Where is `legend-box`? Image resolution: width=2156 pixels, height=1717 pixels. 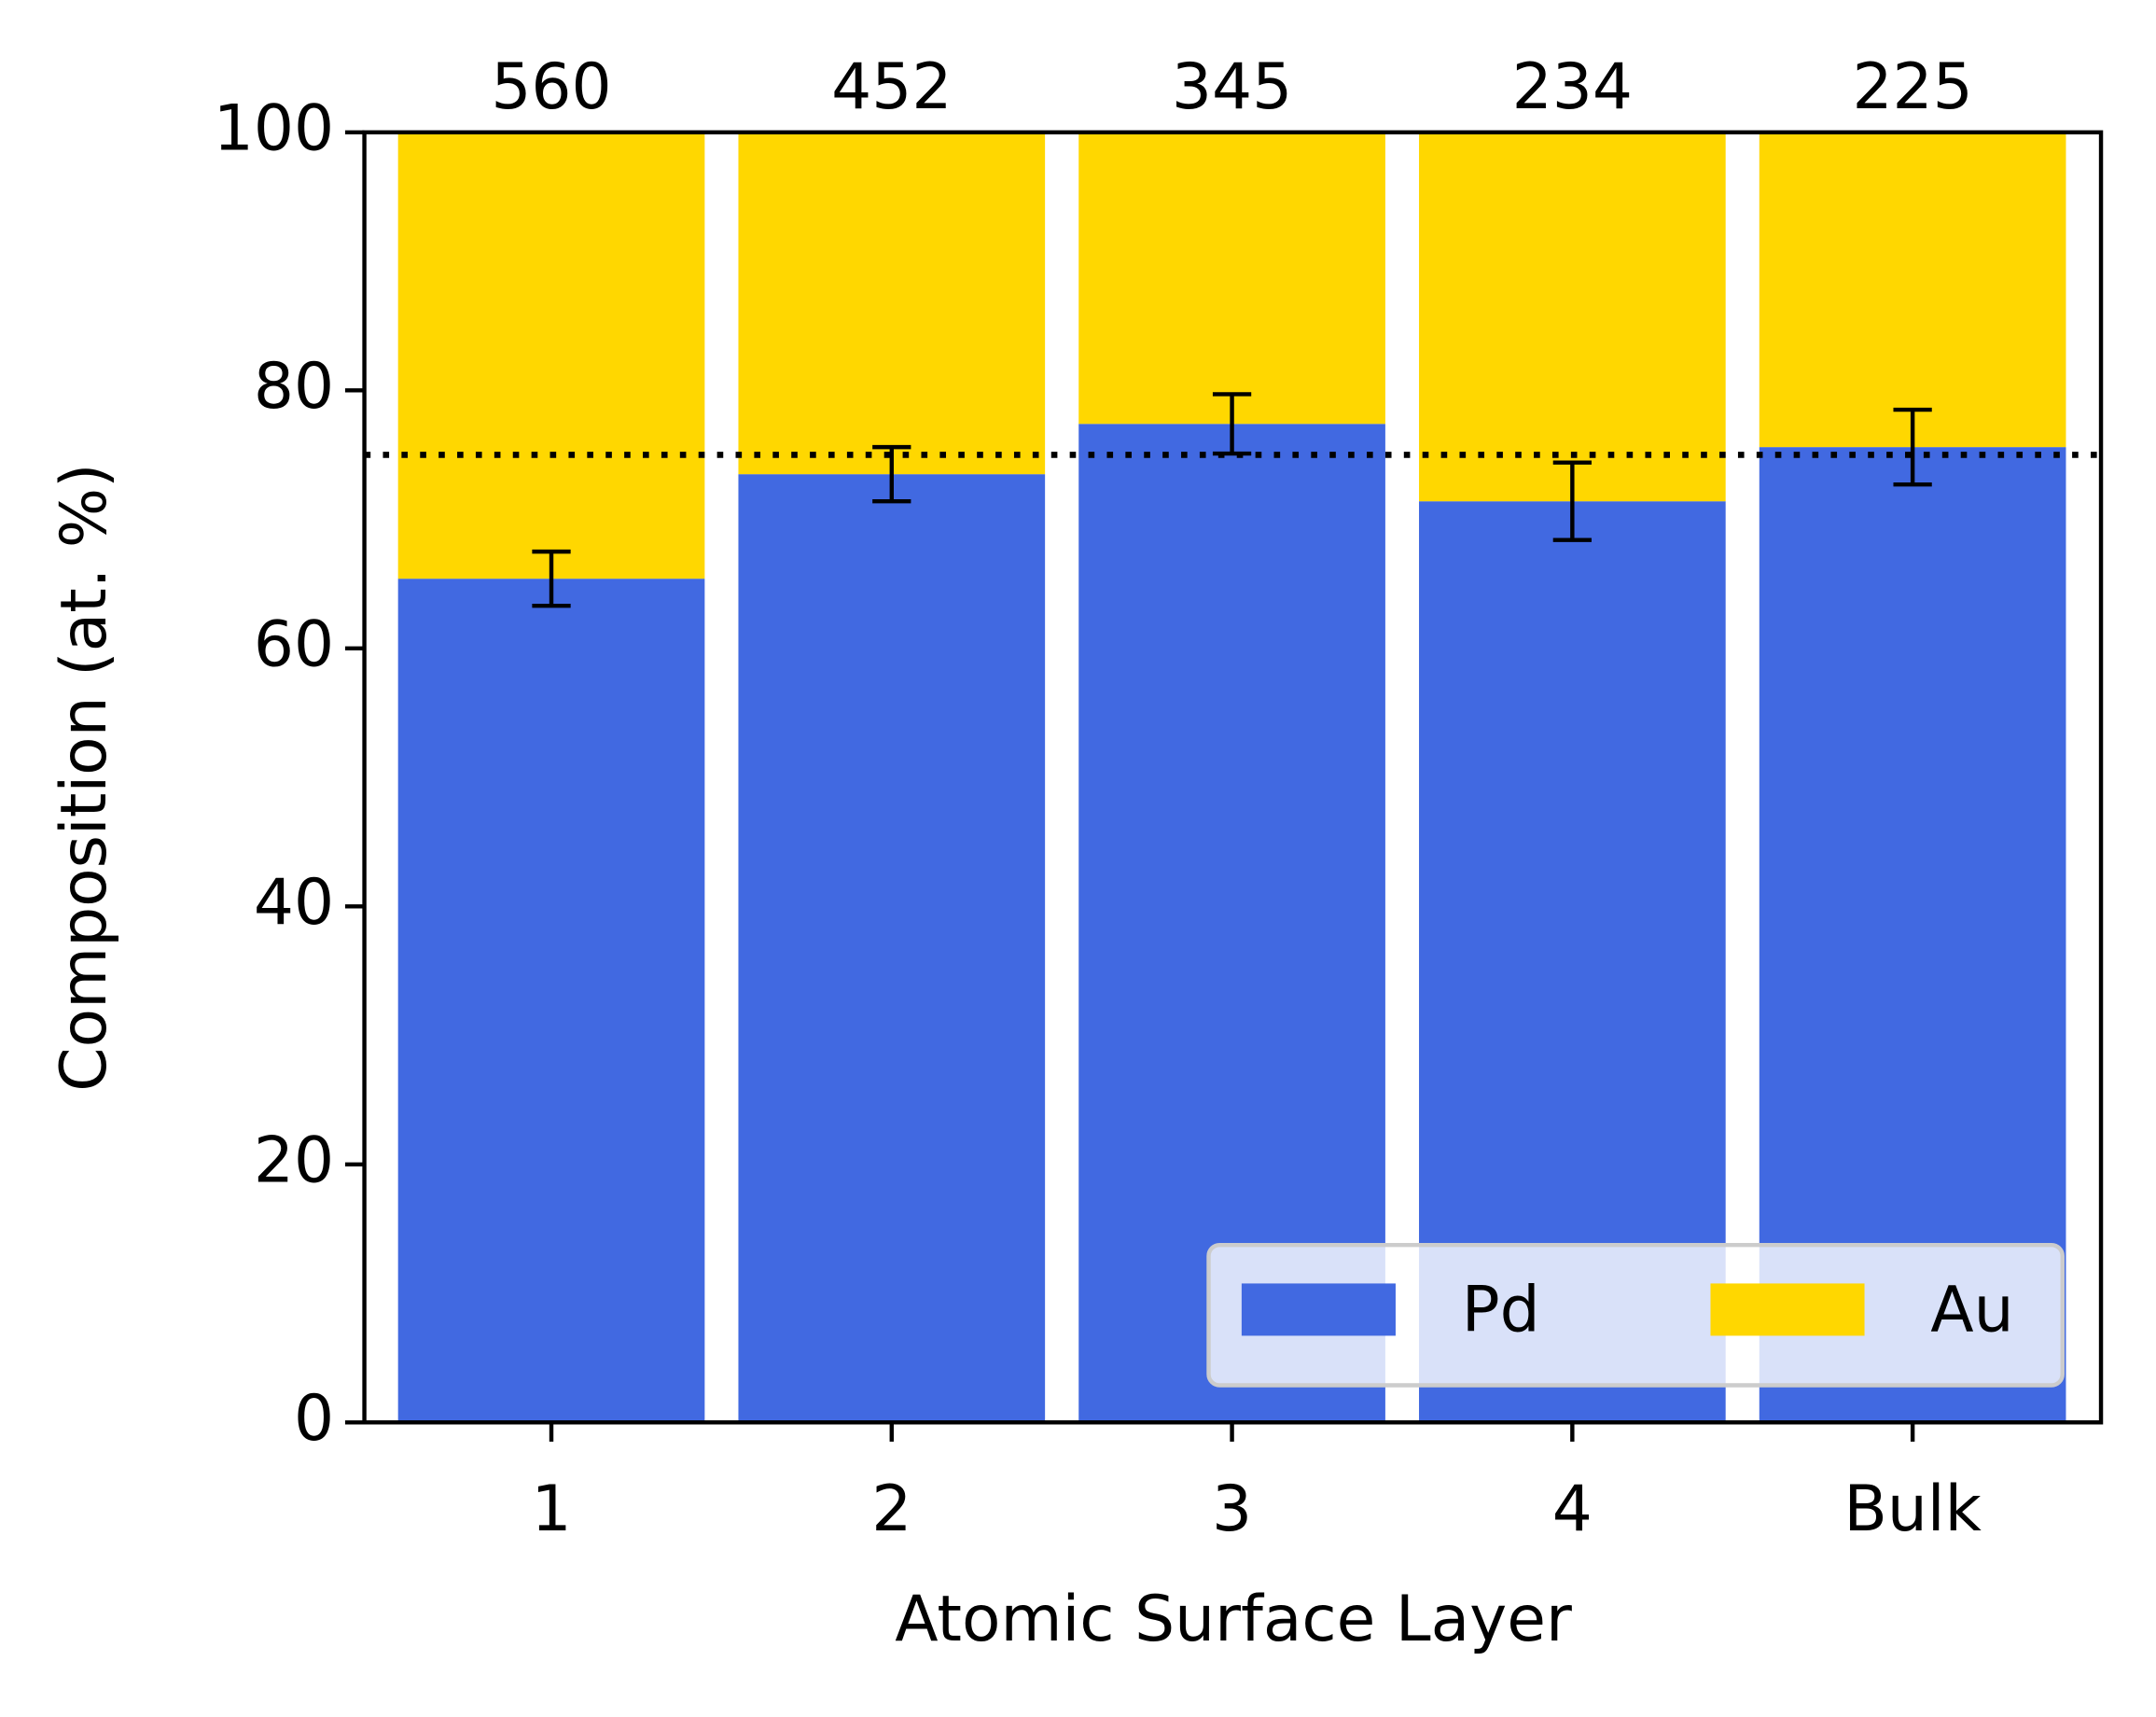 legend-box is located at coordinates (1635, 1315).